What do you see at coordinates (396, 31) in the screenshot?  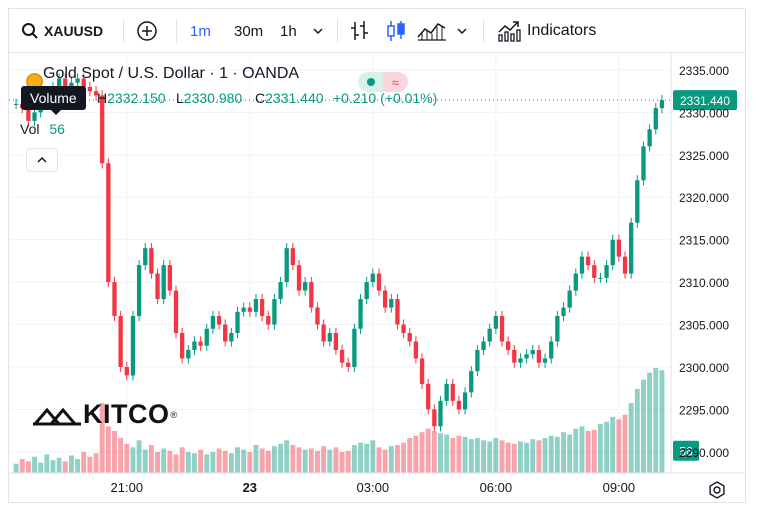 I see `candle-style-button` at bounding box center [396, 31].